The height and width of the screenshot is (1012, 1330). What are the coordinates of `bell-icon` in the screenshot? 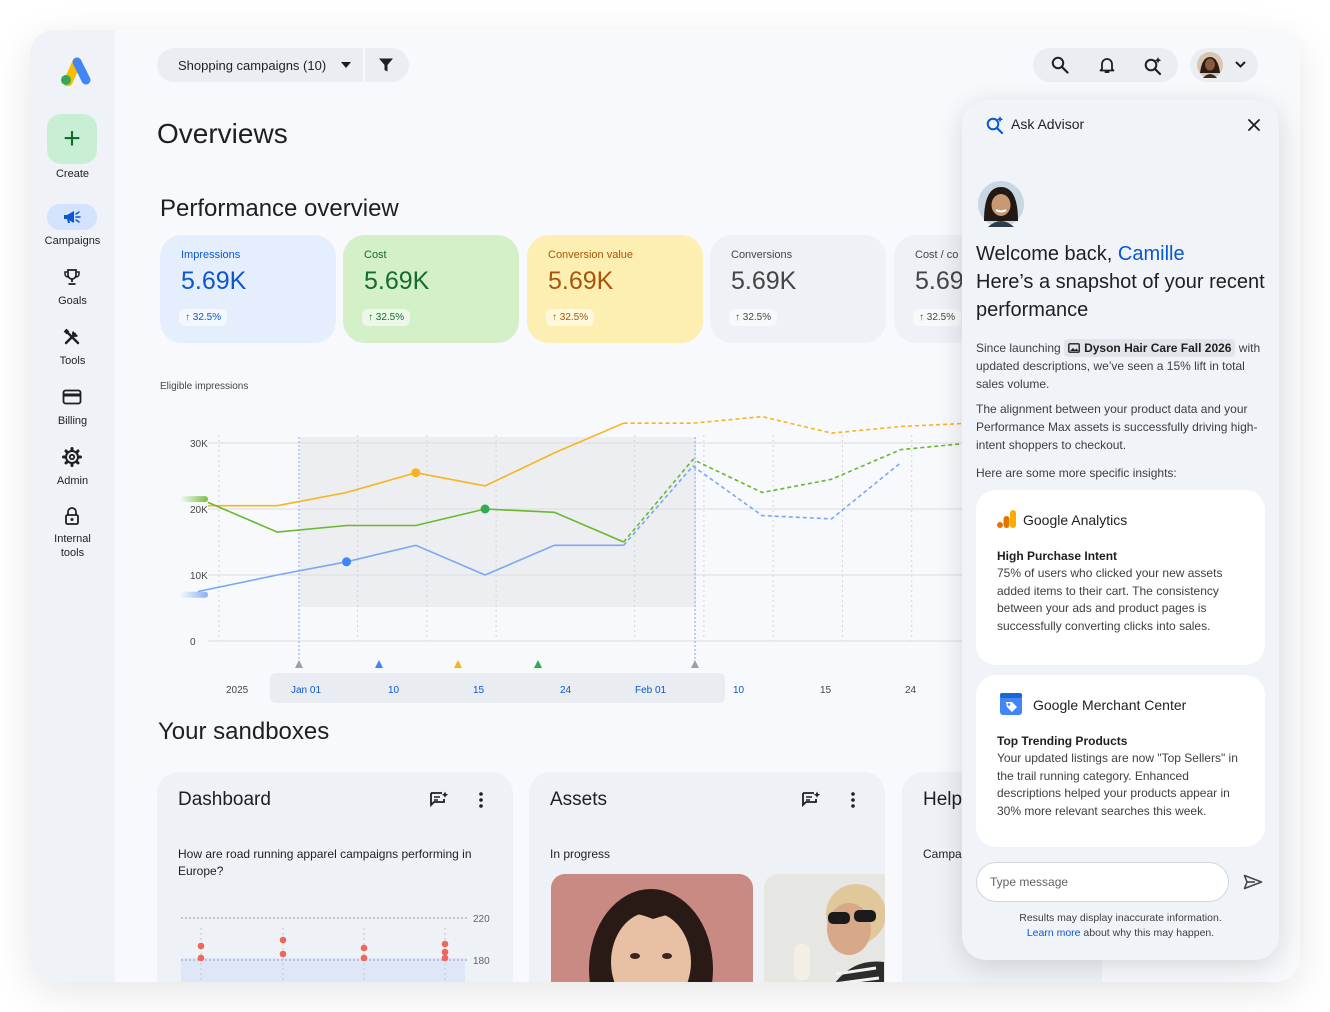 It's located at (1107, 65).